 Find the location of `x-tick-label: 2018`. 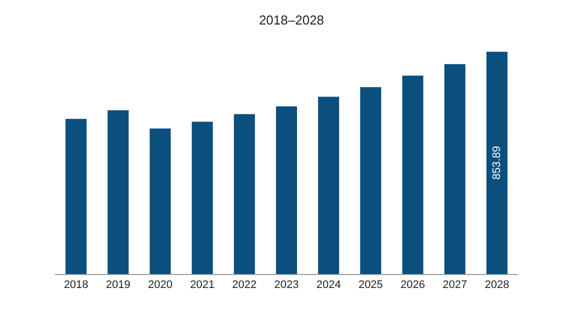

x-tick-label: 2018 is located at coordinates (76, 285).